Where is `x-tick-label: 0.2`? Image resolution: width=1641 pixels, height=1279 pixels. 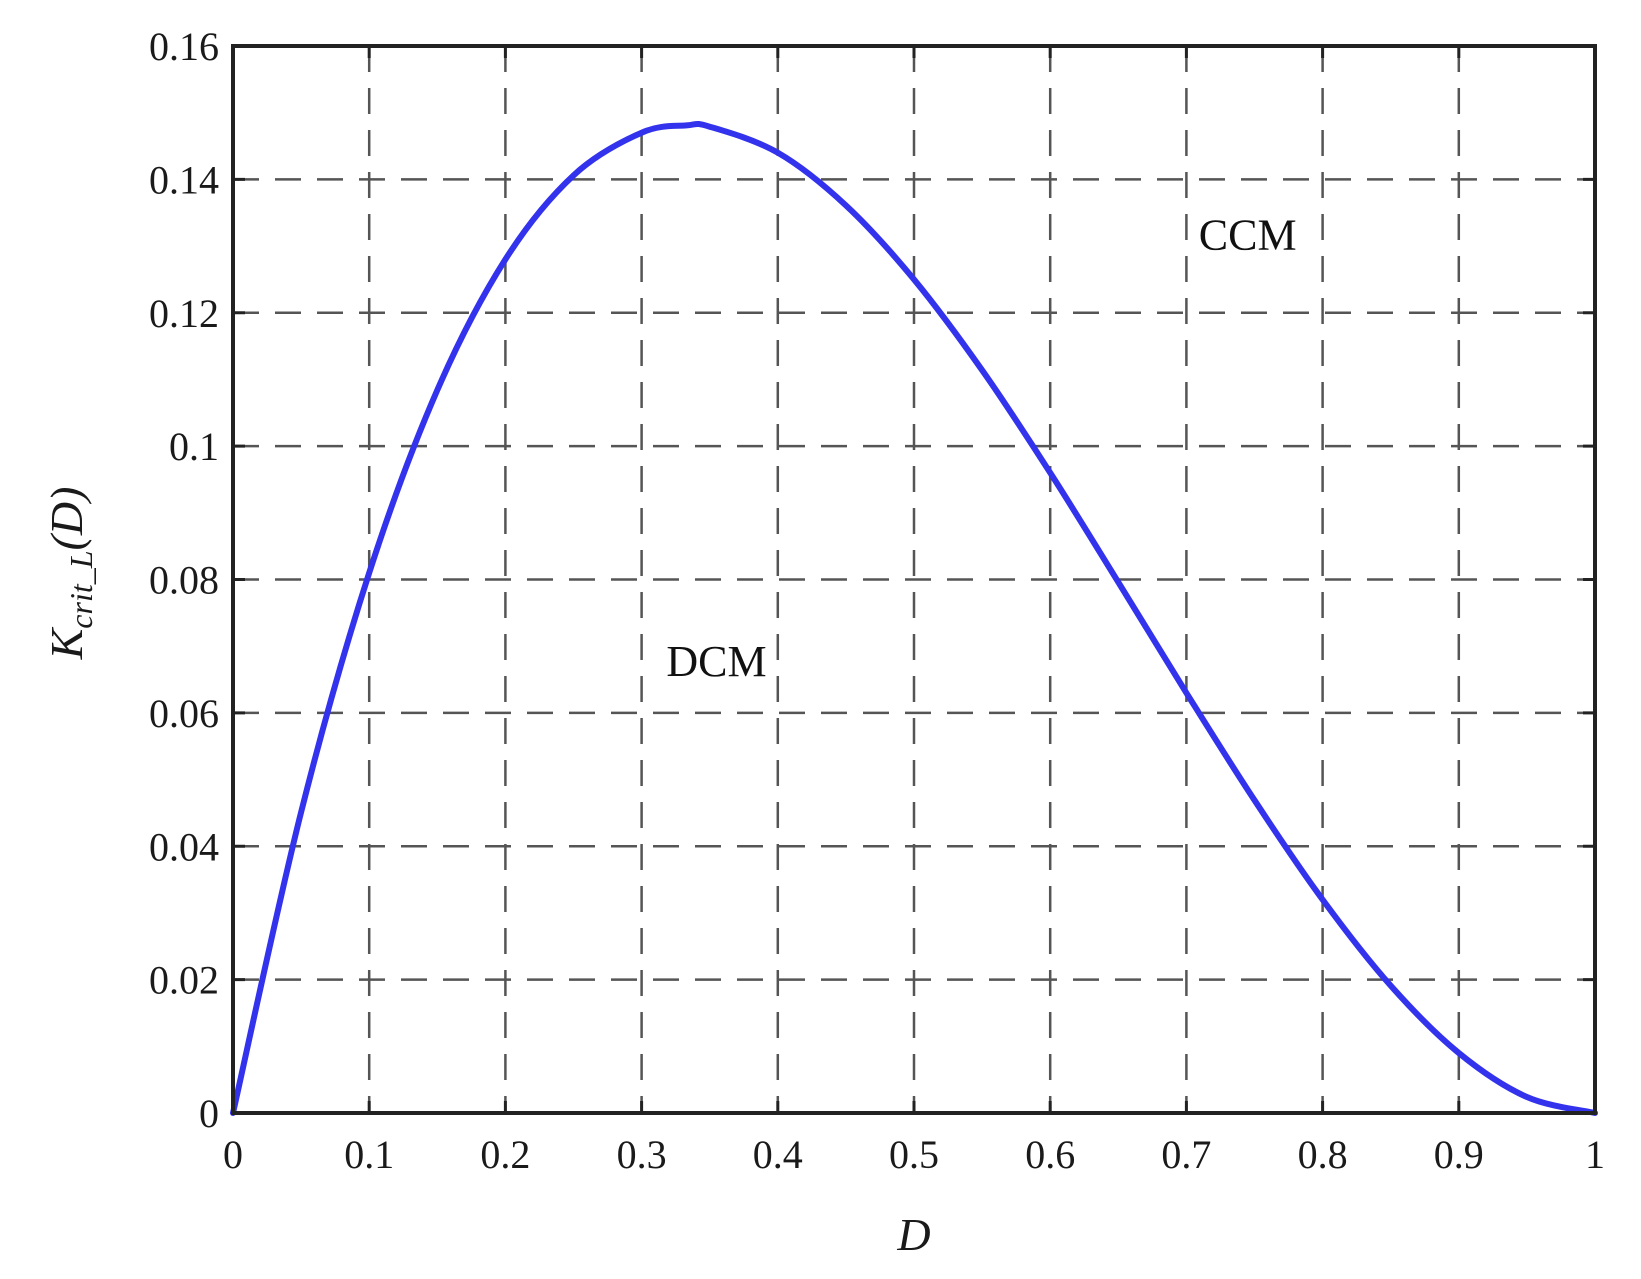 x-tick-label: 0.2 is located at coordinates (505, 1154).